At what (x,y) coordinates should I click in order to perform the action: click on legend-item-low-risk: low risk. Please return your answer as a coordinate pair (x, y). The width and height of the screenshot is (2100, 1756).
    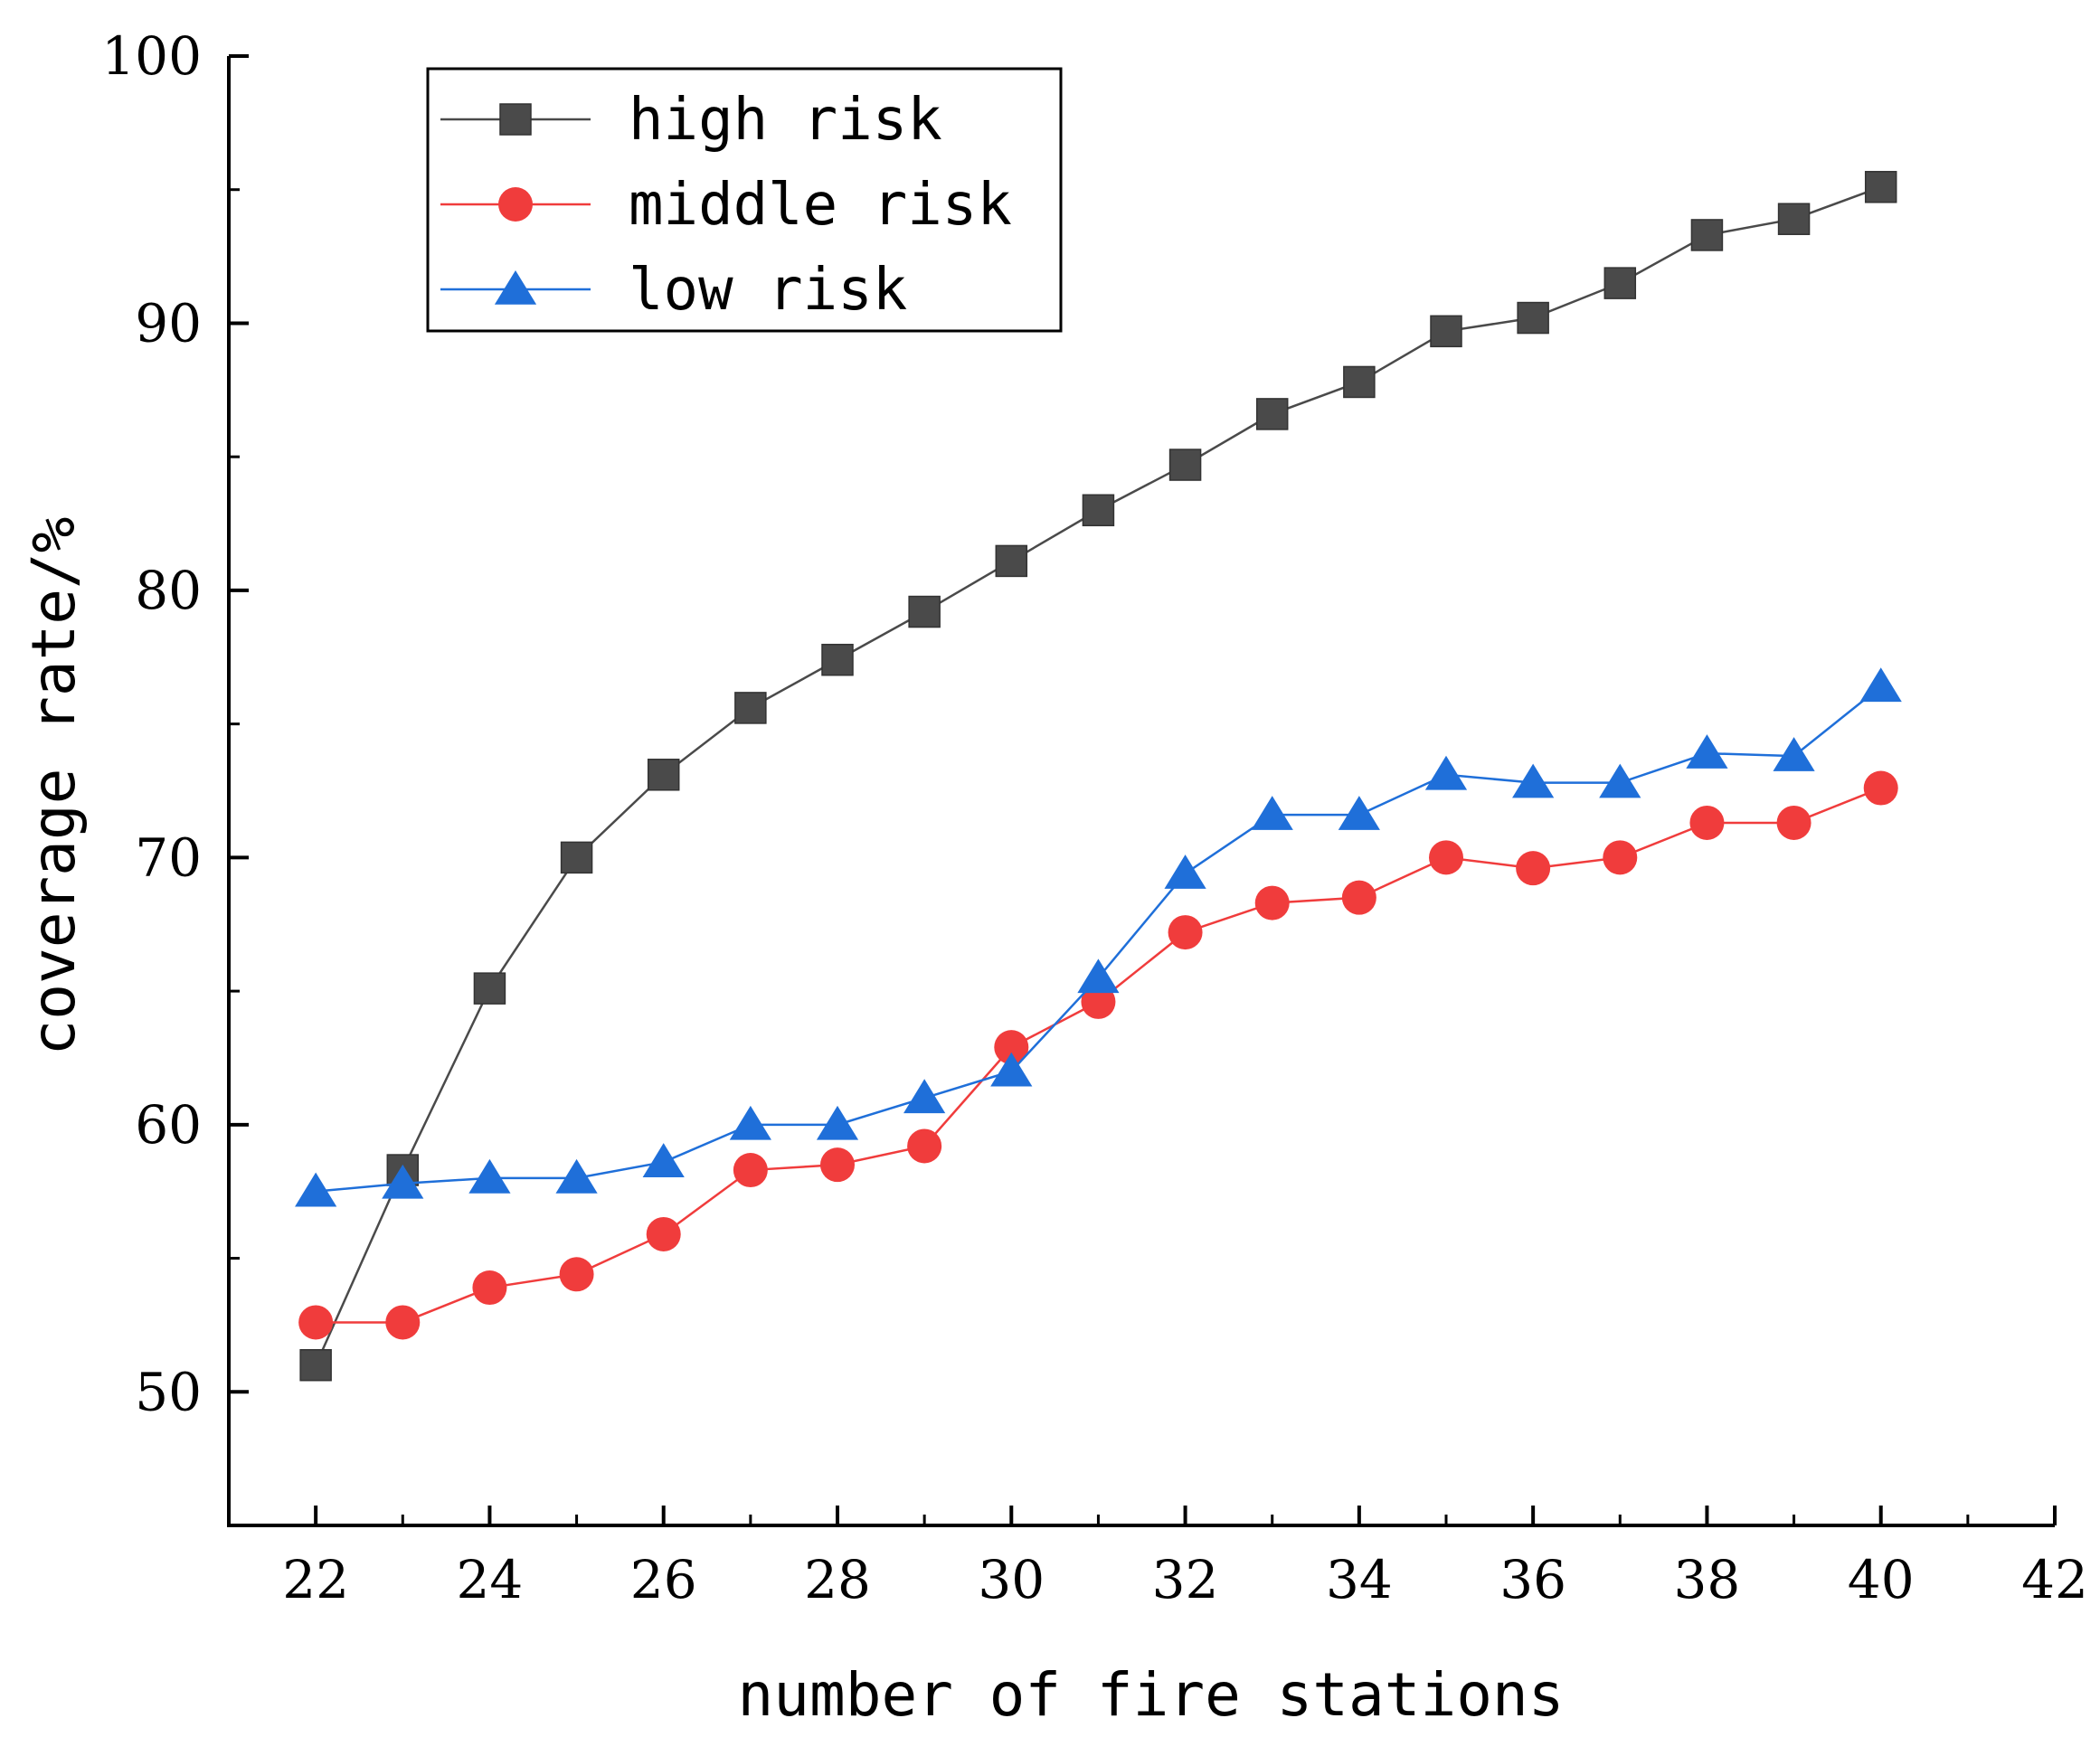
    Looking at the image, I should click on (673, 290).